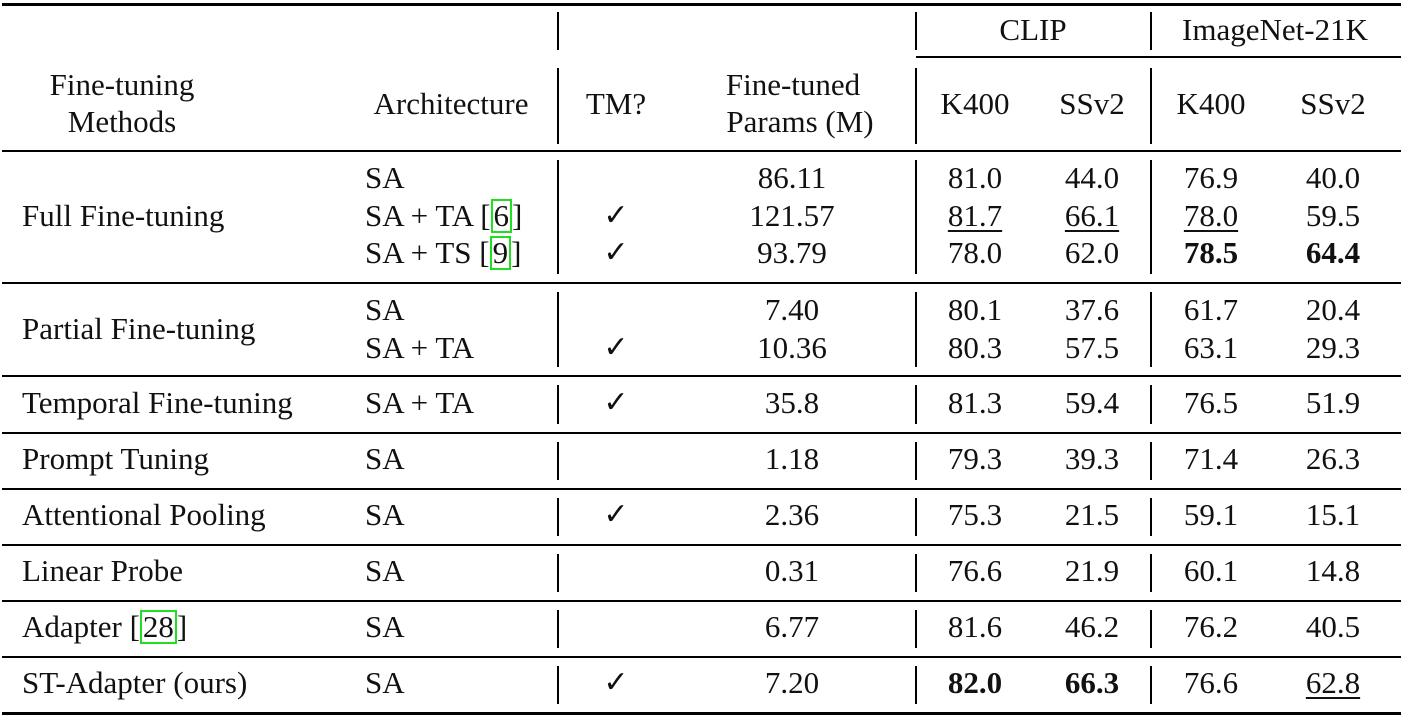  I want to click on method-name: Adapter [28], so click(105, 626).